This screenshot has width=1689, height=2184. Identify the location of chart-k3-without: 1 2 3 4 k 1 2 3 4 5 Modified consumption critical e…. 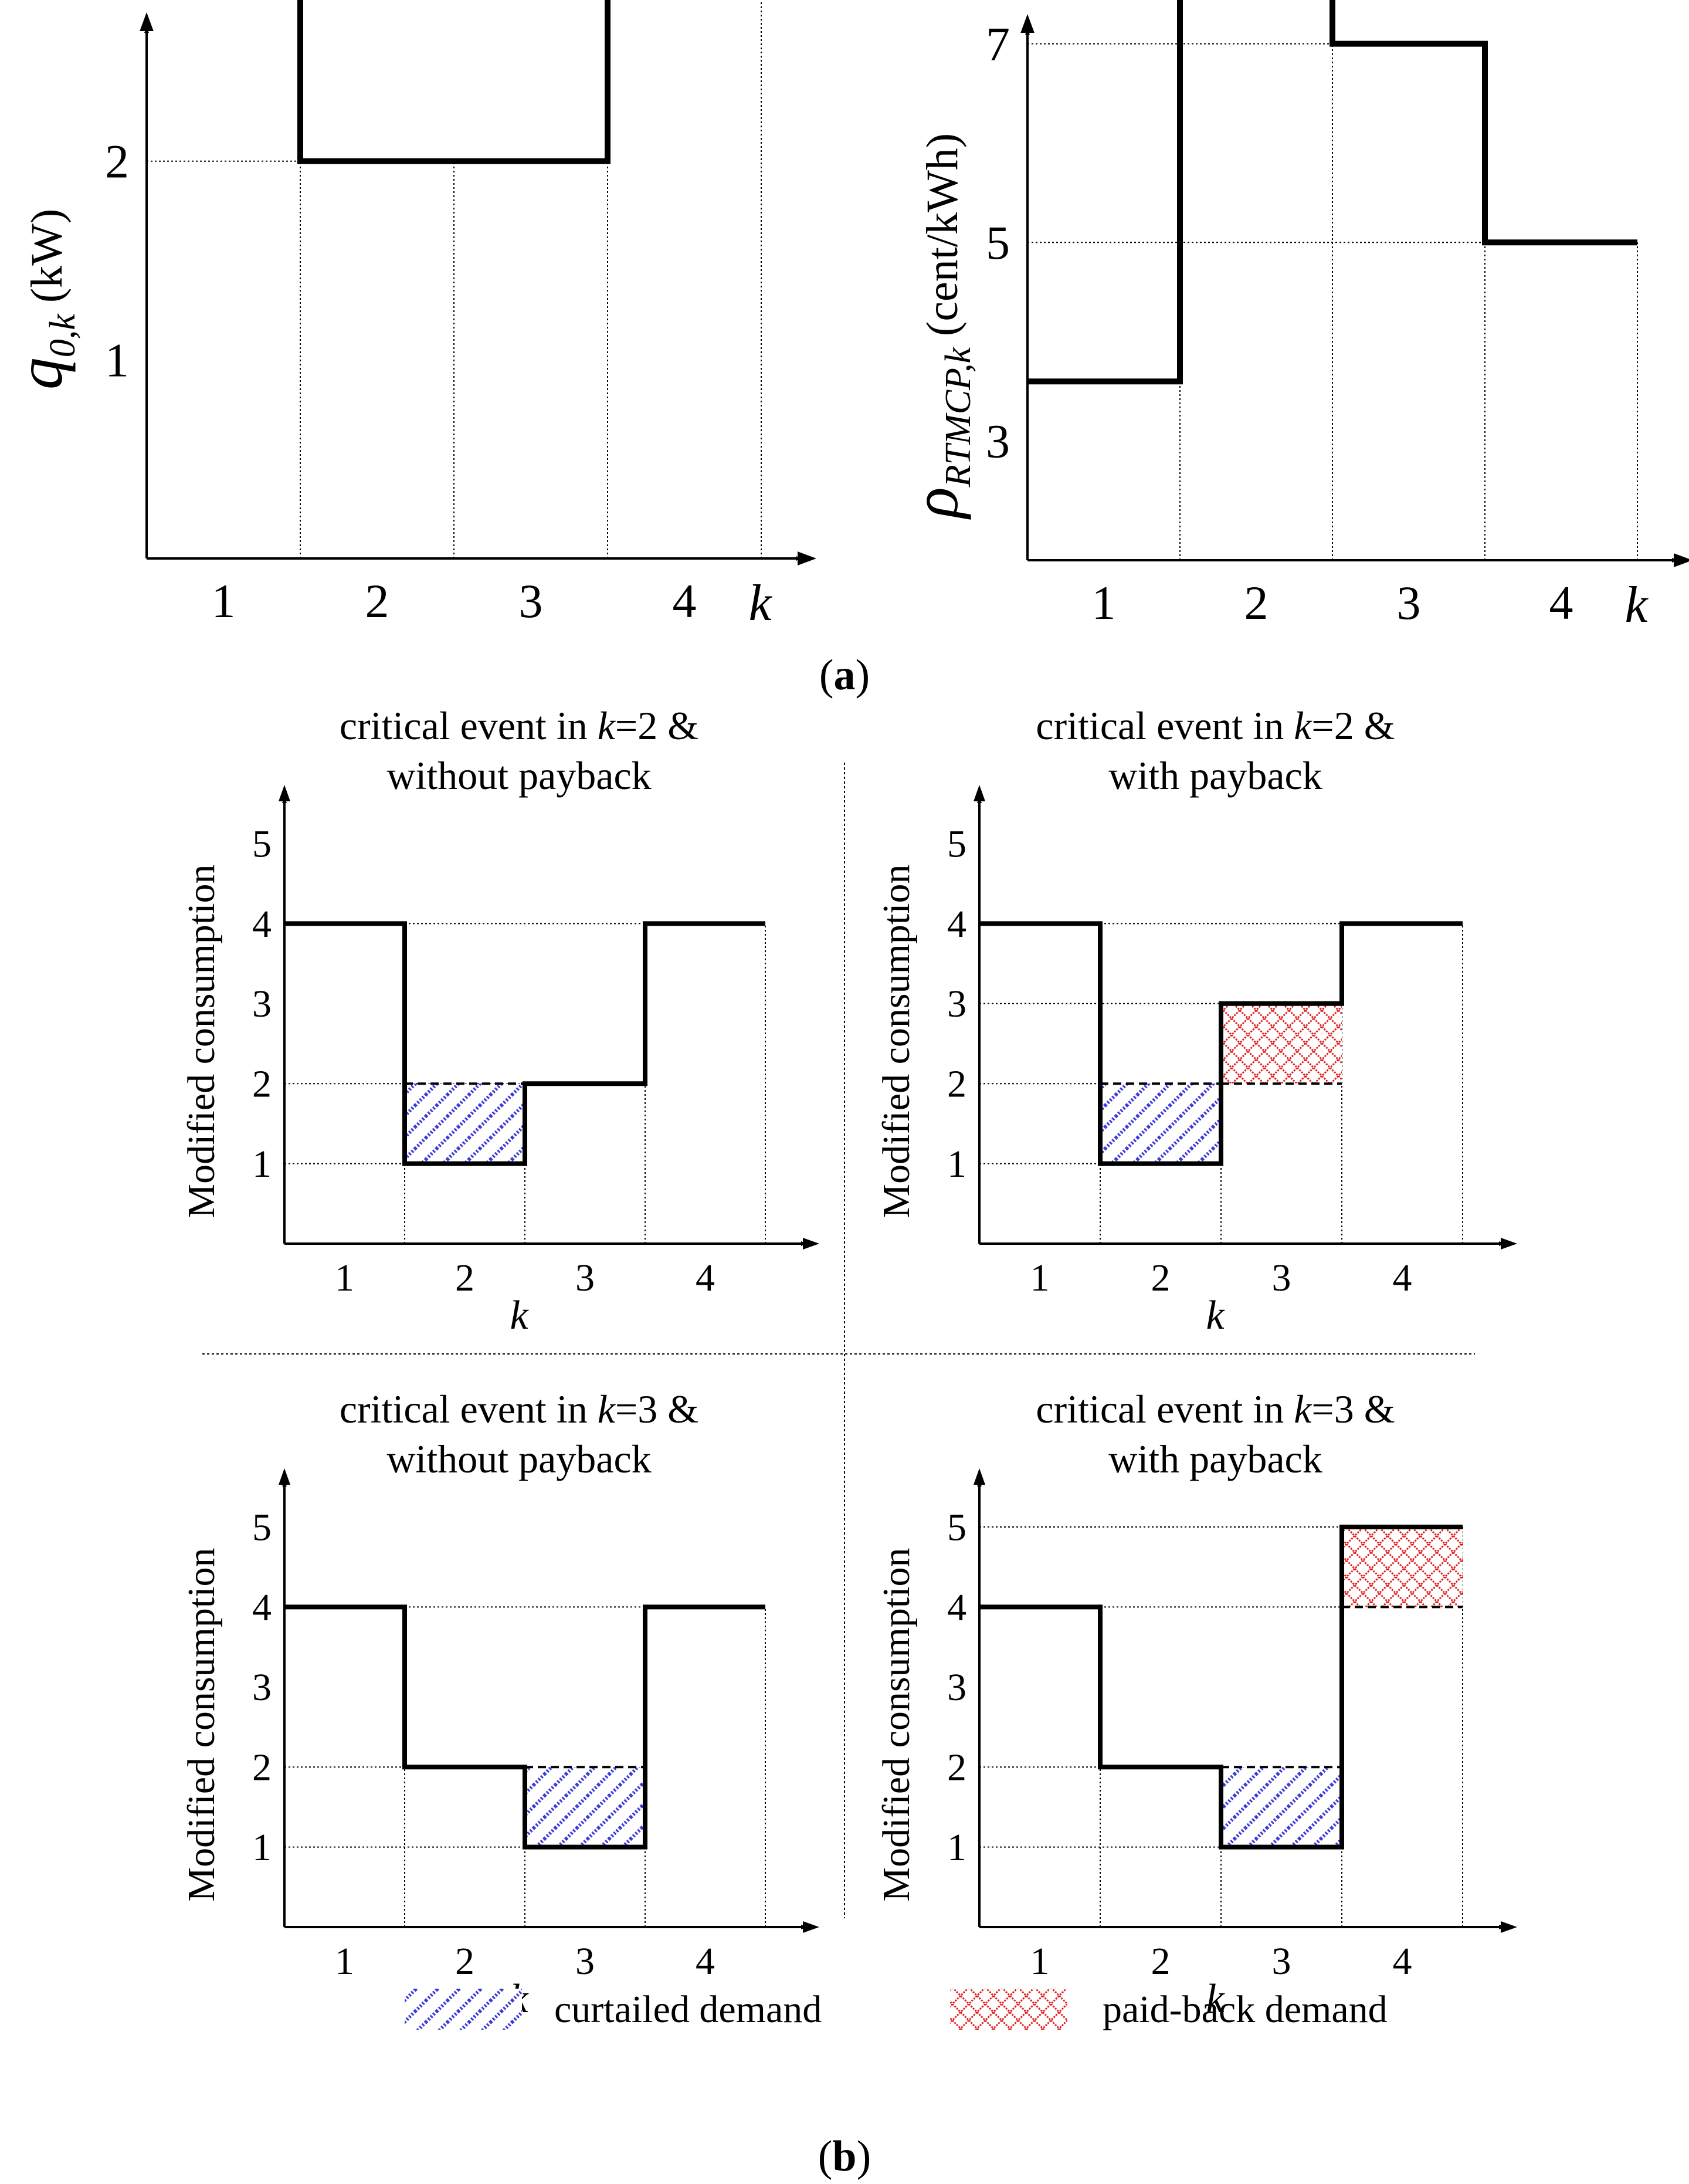
(499, 1704).